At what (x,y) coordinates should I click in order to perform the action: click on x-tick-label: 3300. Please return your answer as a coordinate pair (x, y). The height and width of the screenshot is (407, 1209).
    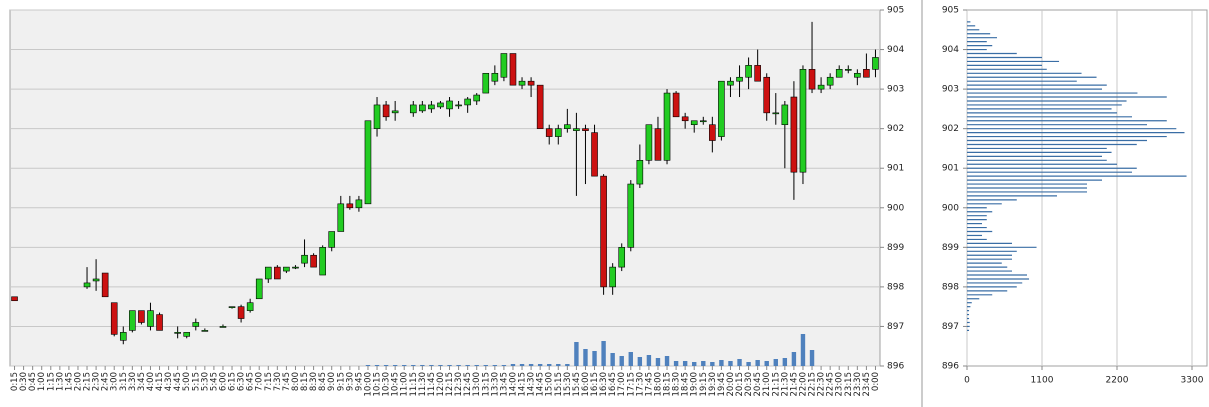
    Looking at the image, I should click on (1192, 381).